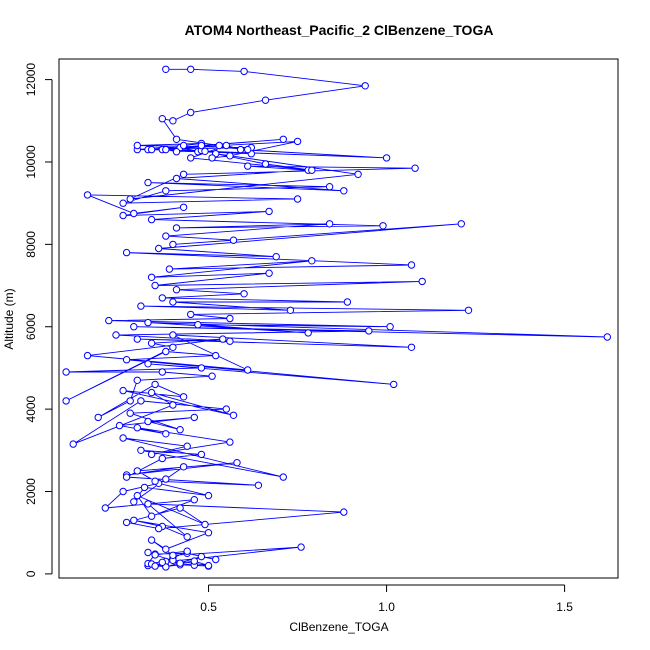  Describe the element at coordinates (31, 408) in the screenshot. I see `y-tick-label: 4000` at that location.